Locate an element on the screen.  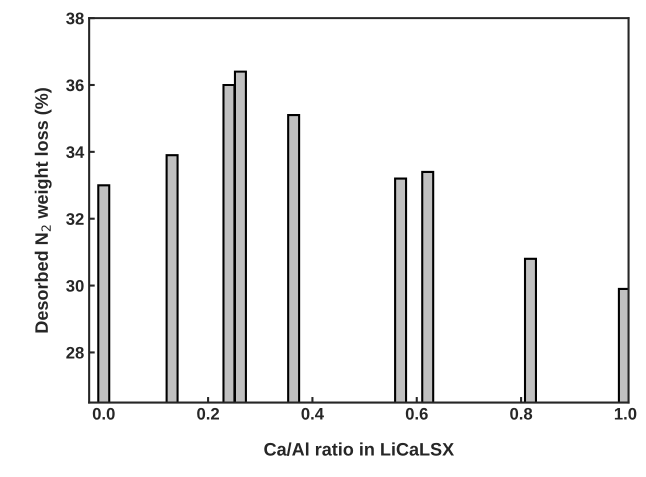
x-tick-label: 0.0 is located at coordinates (103, 414).